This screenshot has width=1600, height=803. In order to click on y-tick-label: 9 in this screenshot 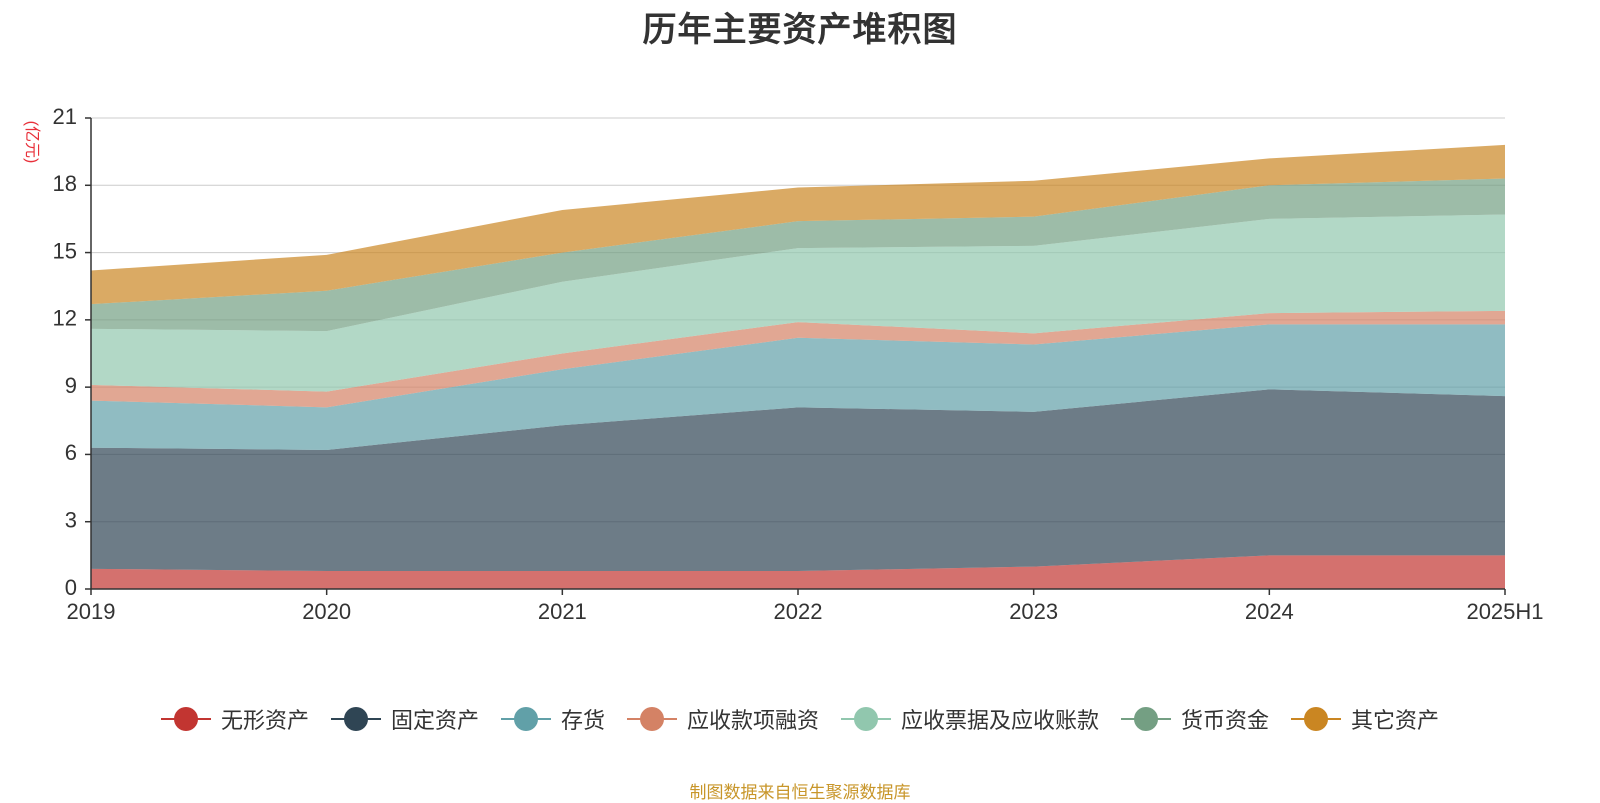, I will do `click(71, 385)`.